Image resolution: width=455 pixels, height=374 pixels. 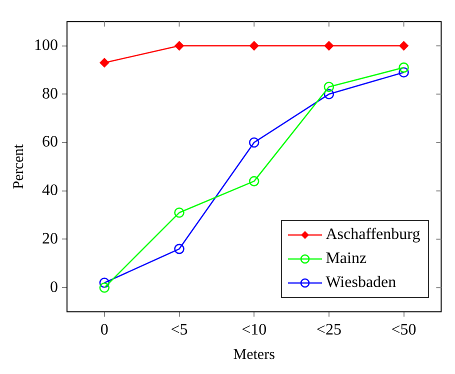 What do you see at coordinates (254, 330) in the screenshot?
I see `x-tick-label: <10` at bounding box center [254, 330].